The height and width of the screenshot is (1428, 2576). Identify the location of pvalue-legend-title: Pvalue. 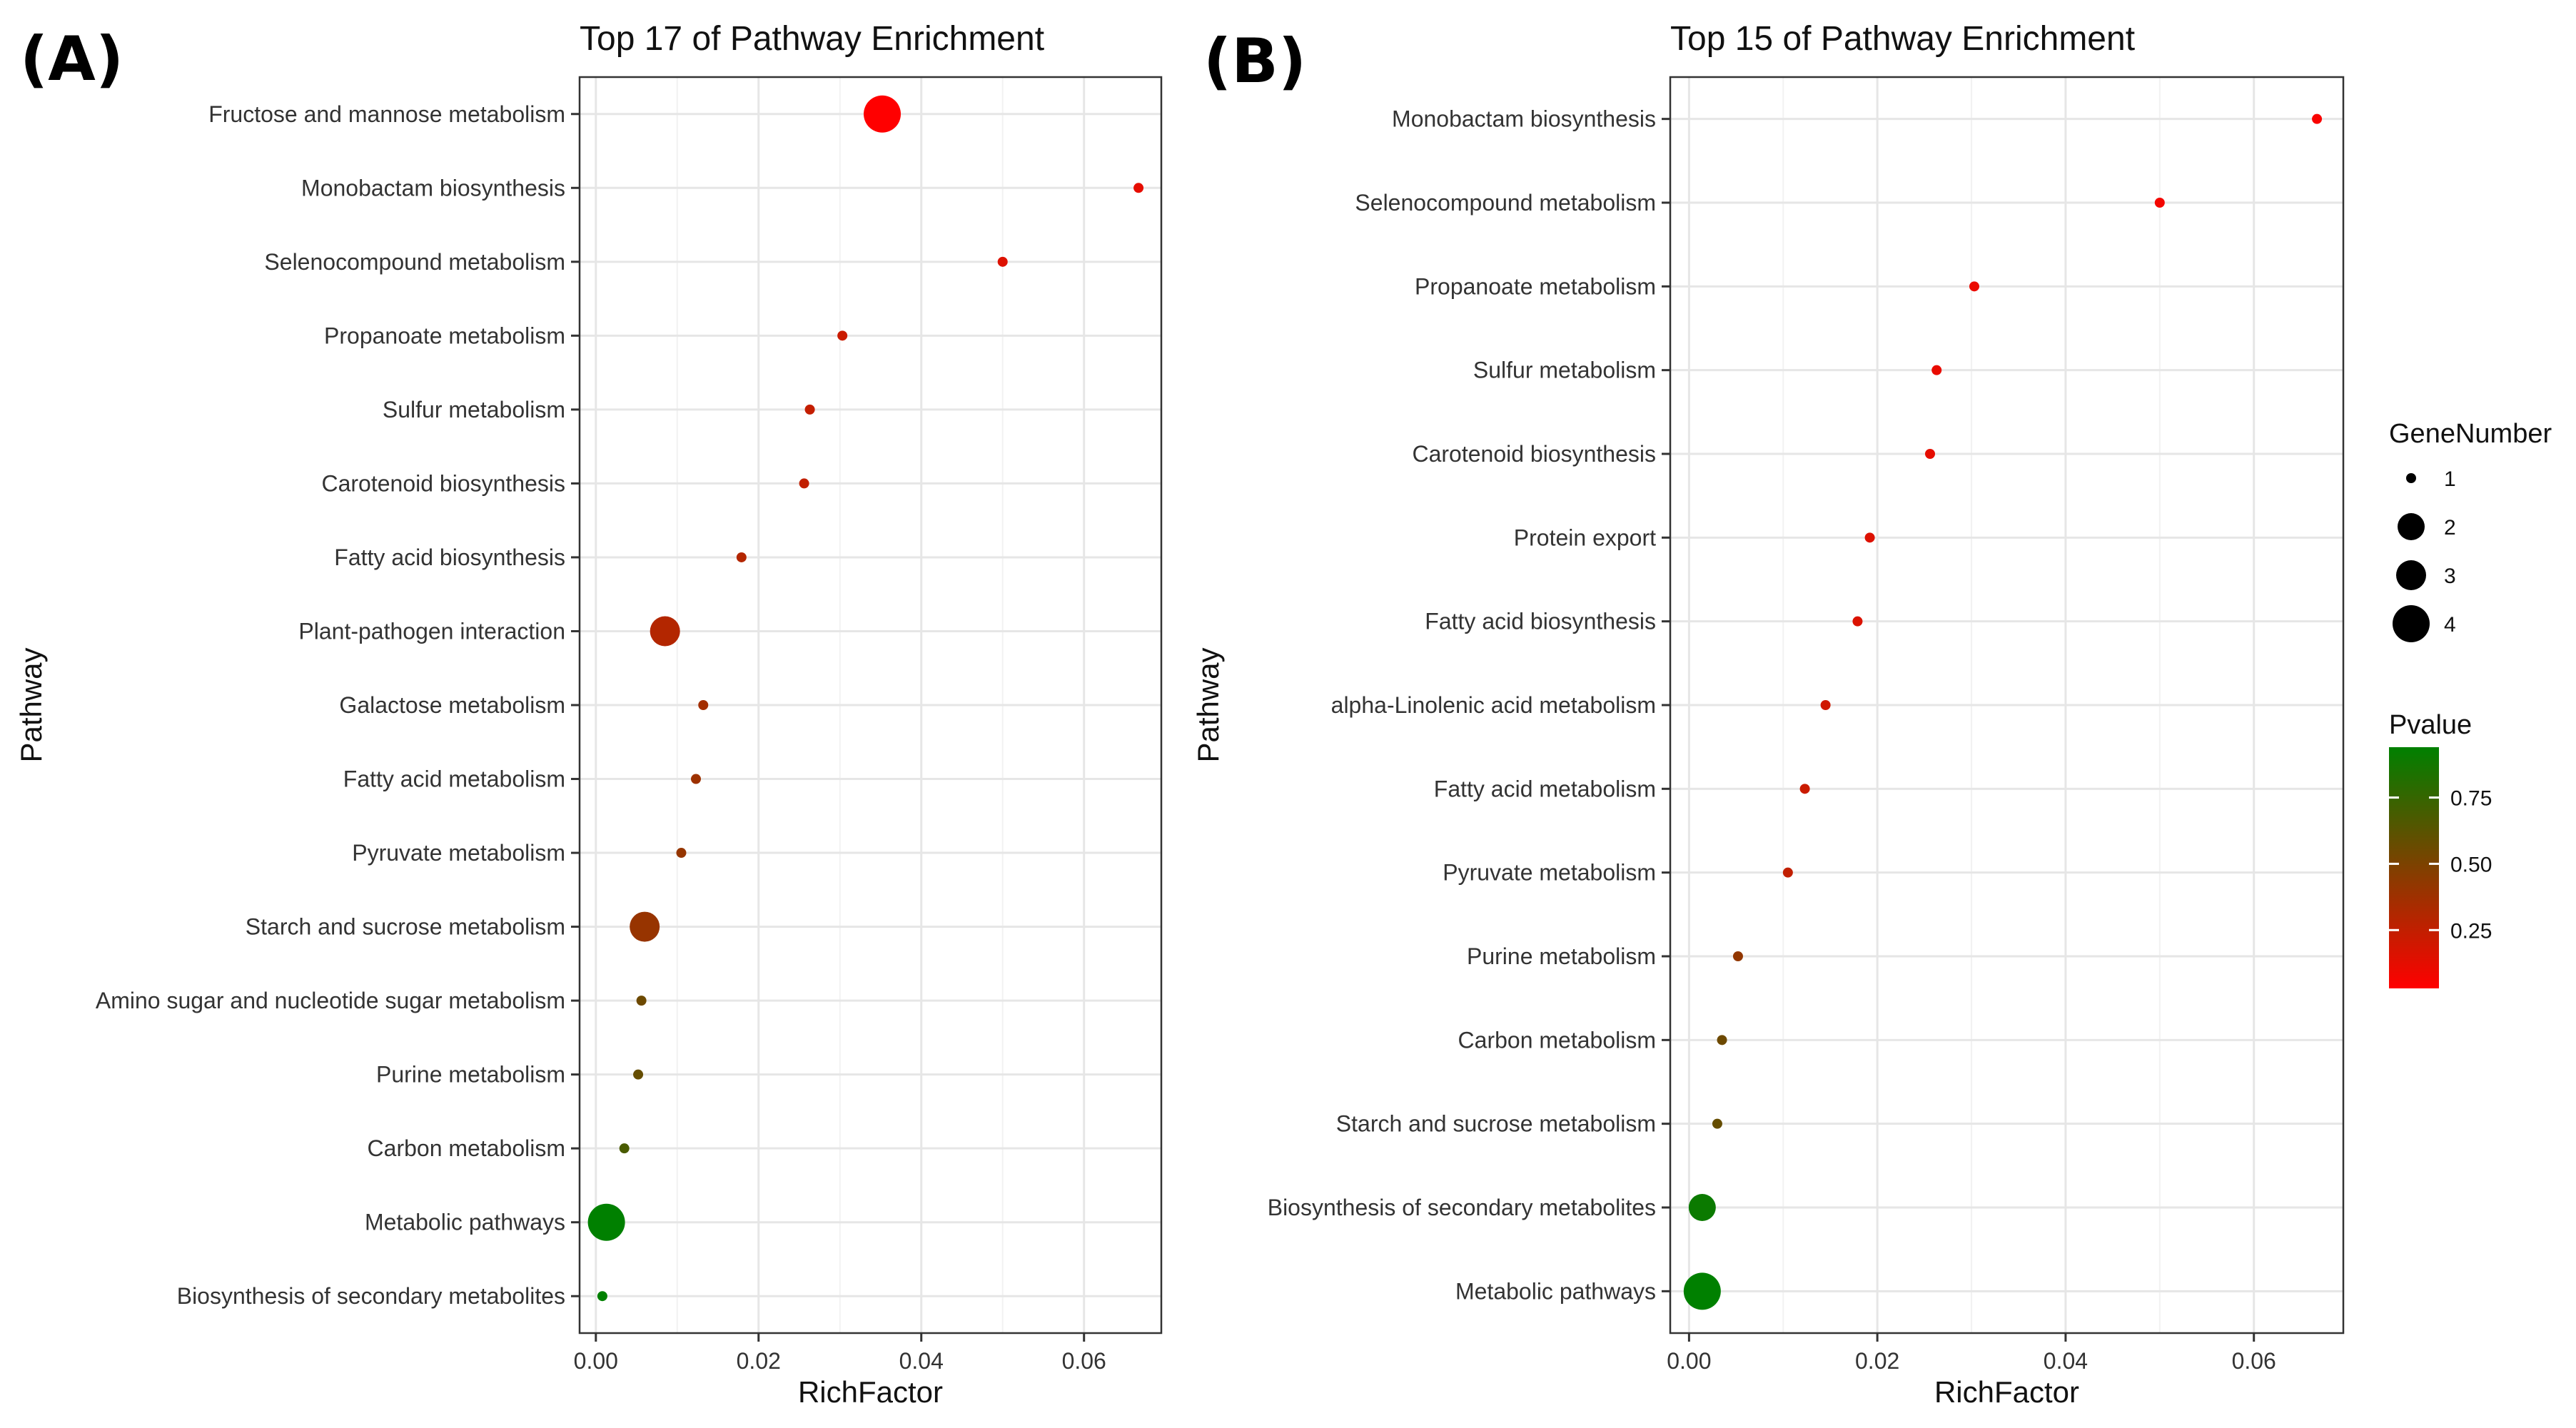
(2430, 725).